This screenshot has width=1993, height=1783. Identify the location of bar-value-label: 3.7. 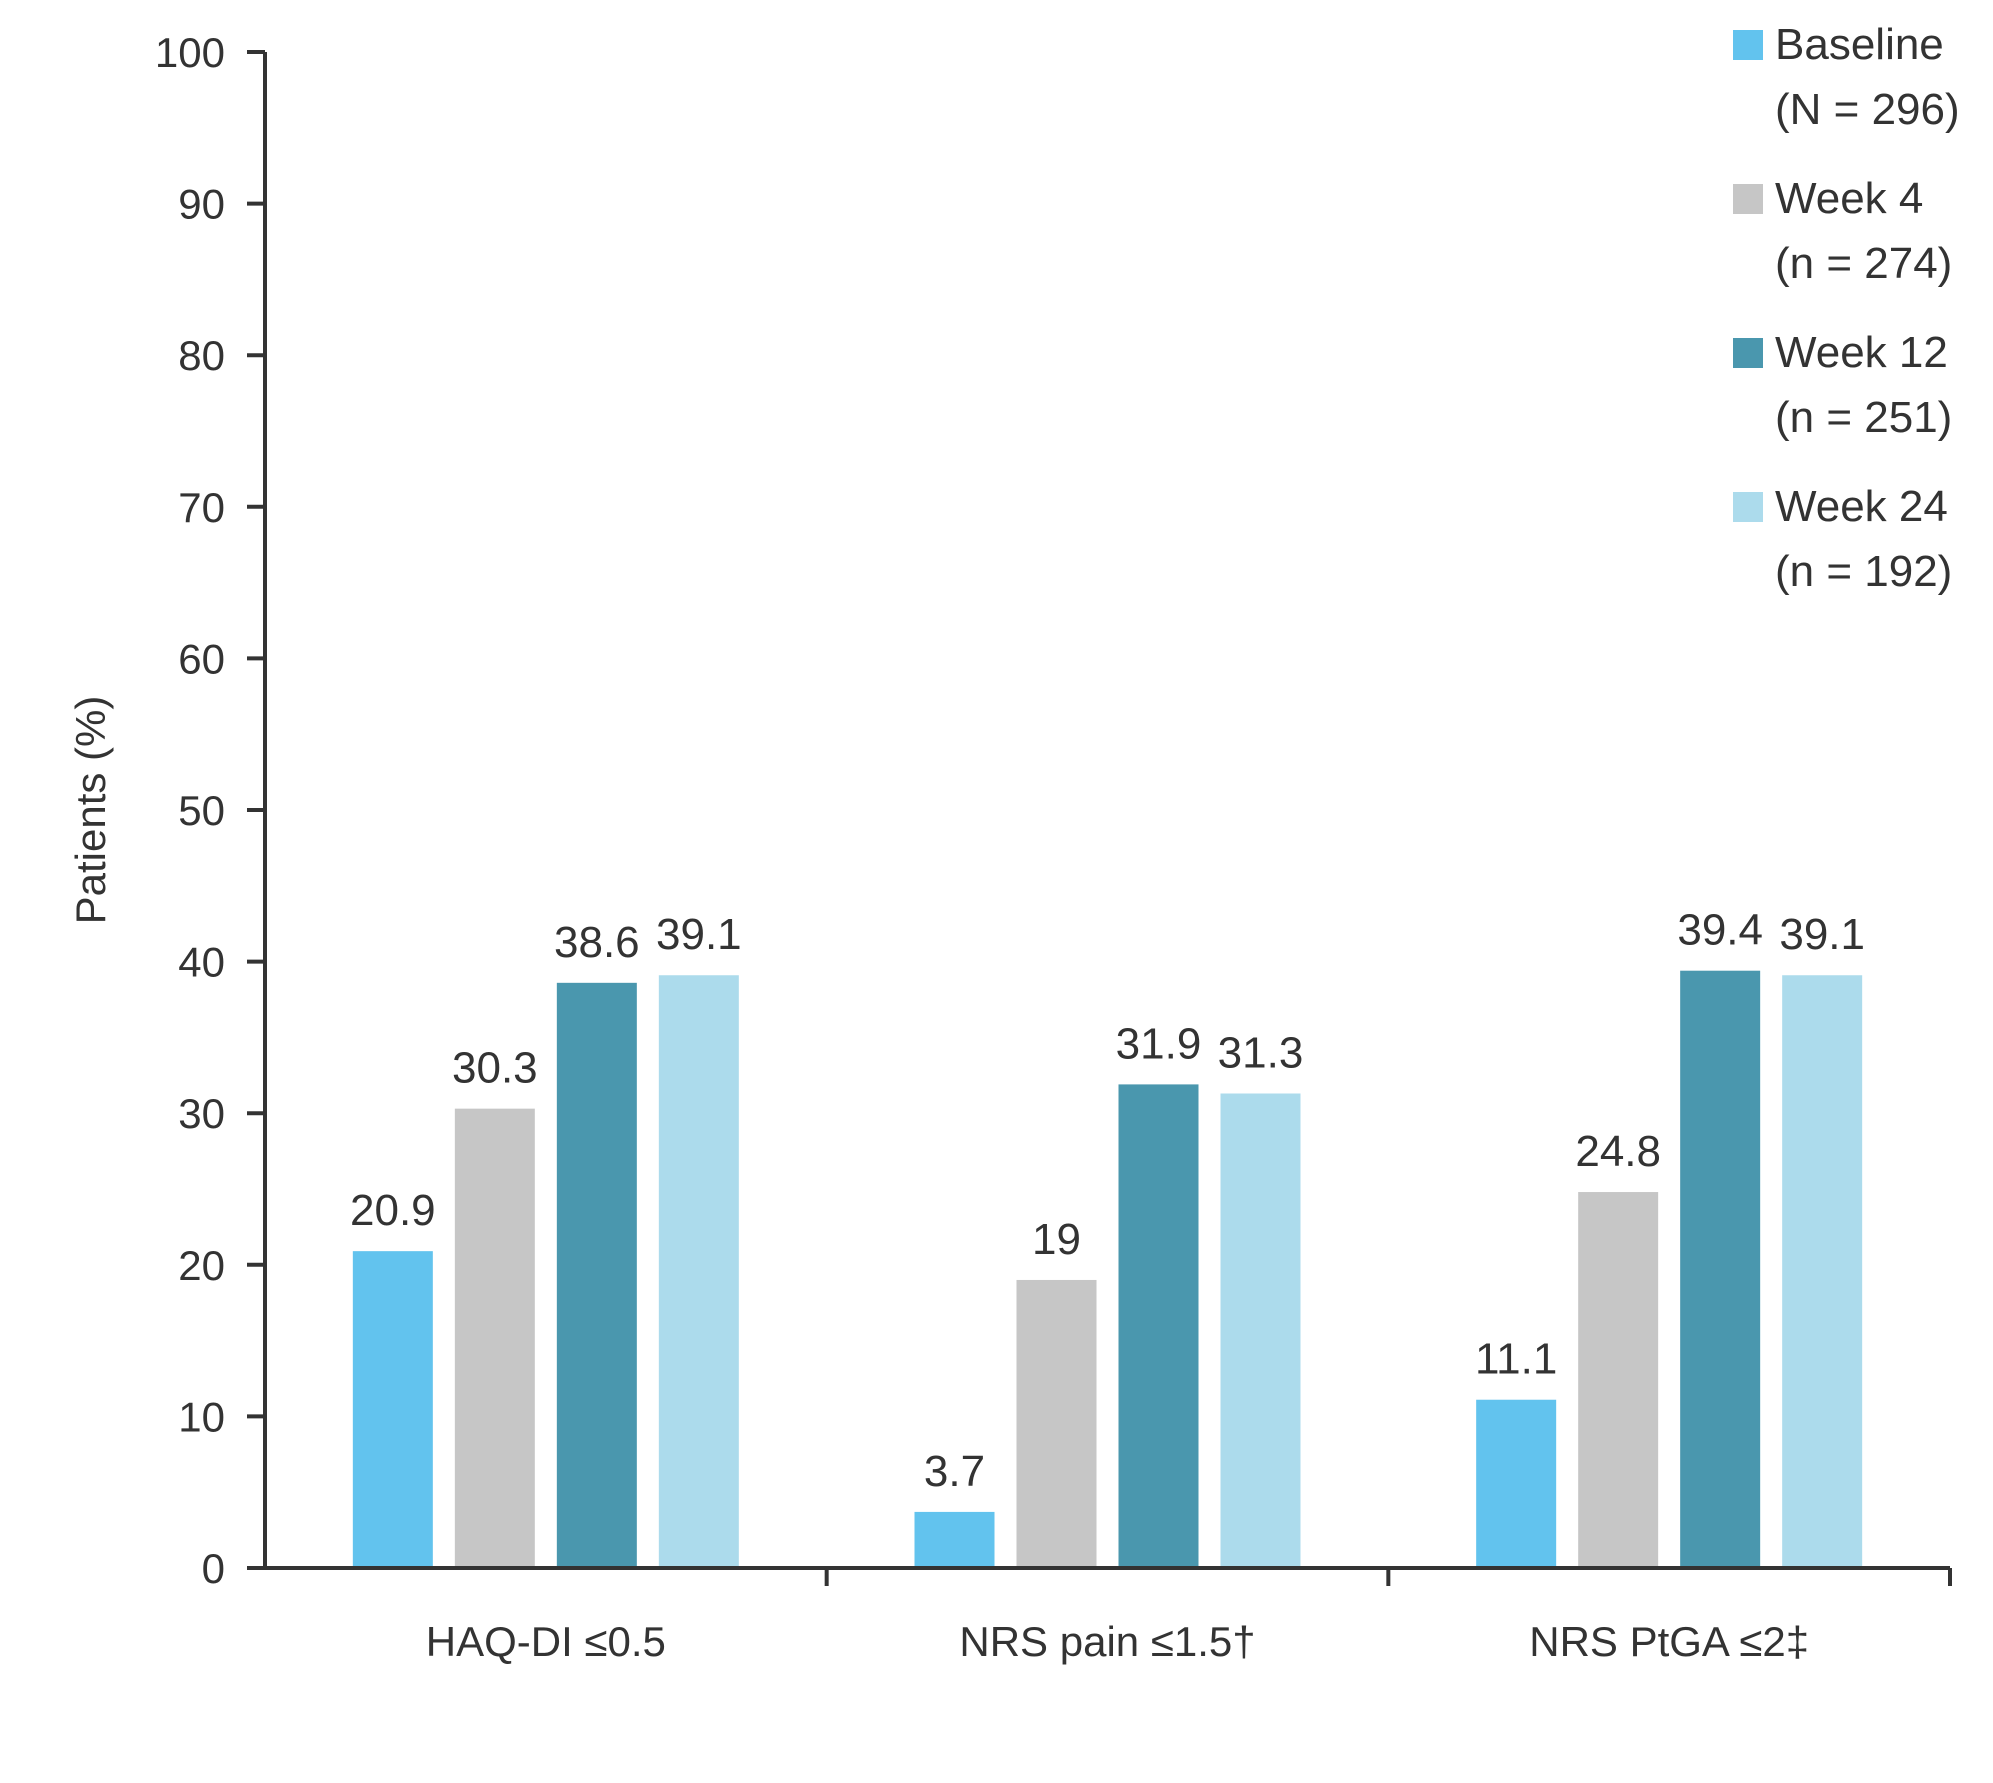
(954, 1471).